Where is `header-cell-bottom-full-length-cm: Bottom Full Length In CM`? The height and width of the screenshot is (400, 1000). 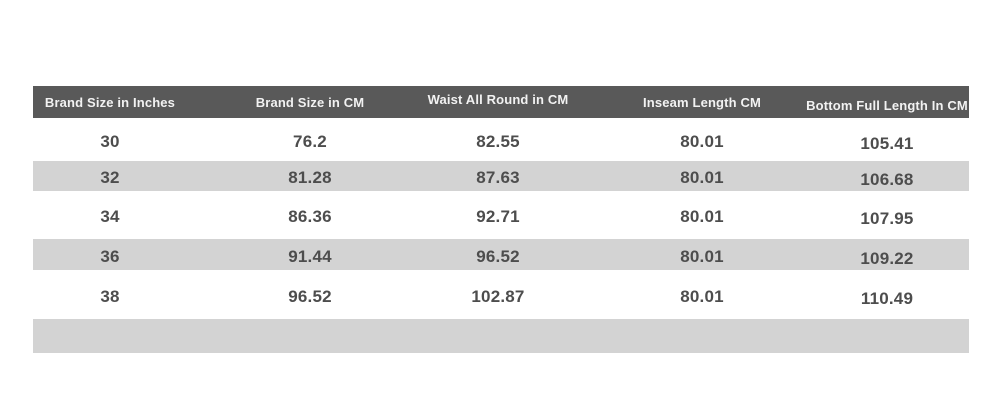 header-cell-bottom-full-length-cm: Bottom Full Length In CM is located at coordinates (887, 105).